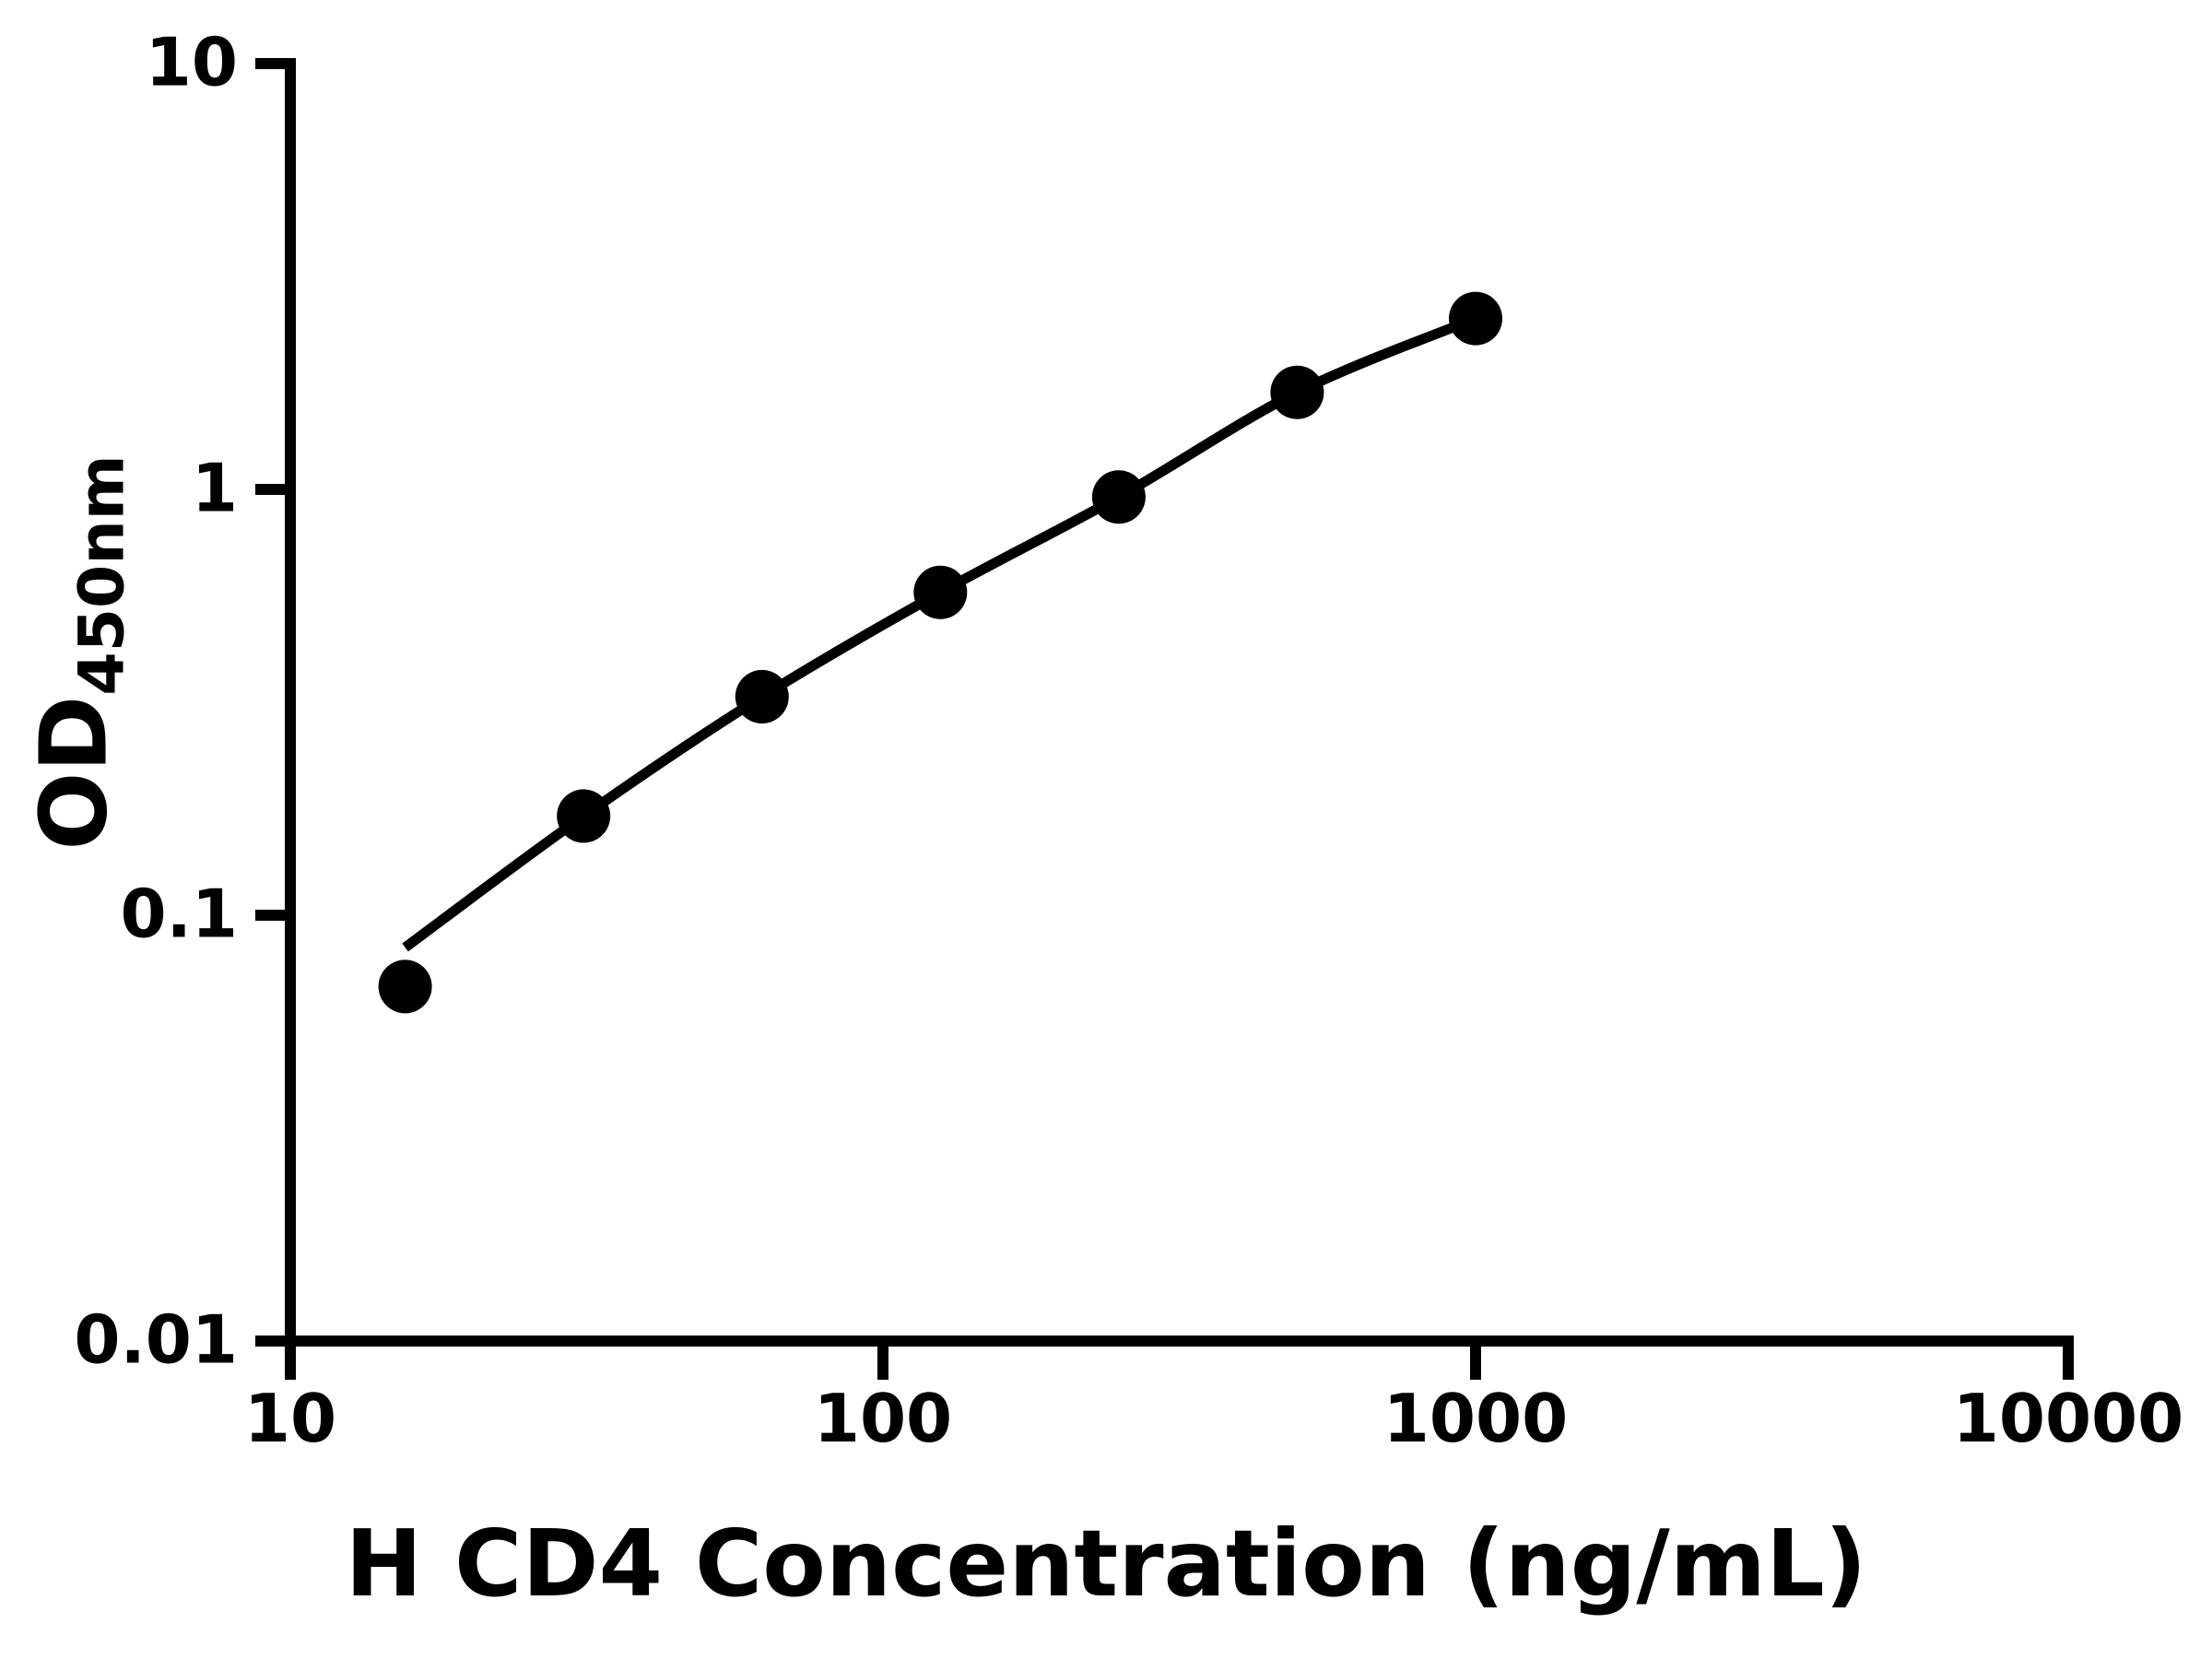 This screenshot has height=1659, width=2212. I want to click on x-tick-label: 100, so click(883, 1418).